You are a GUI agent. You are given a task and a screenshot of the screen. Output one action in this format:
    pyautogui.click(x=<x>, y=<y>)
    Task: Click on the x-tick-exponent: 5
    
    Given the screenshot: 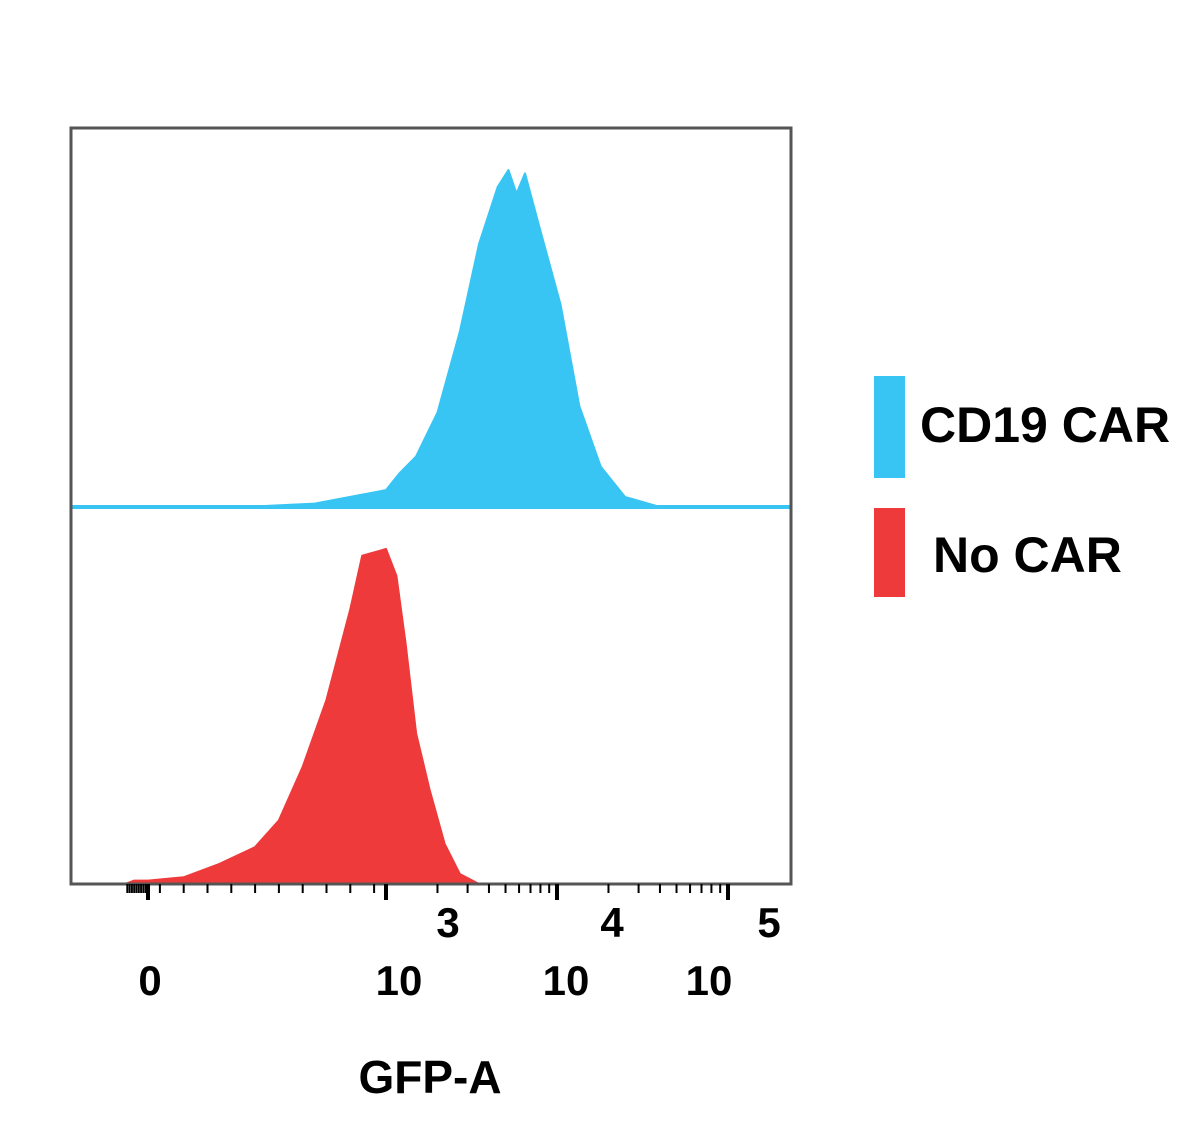 What is the action you would take?
    pyautogui.click(x=768, y=922)
    